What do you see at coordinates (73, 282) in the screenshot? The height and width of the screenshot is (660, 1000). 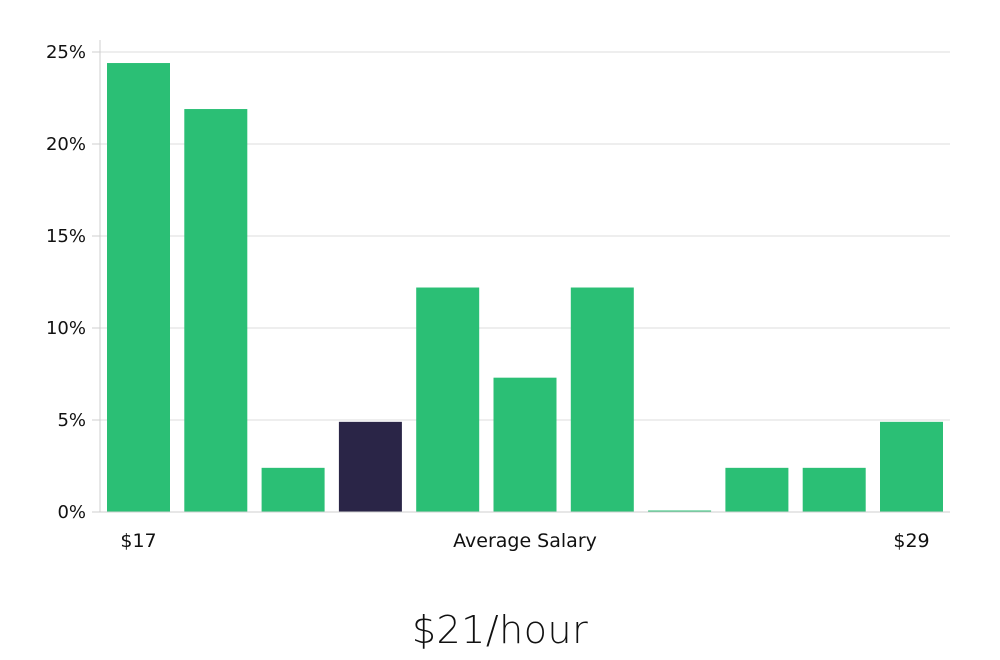 I see `y-axis-ticks: 0% 5% 10% 15% 20% 25%` at bounding box center [73, 282].